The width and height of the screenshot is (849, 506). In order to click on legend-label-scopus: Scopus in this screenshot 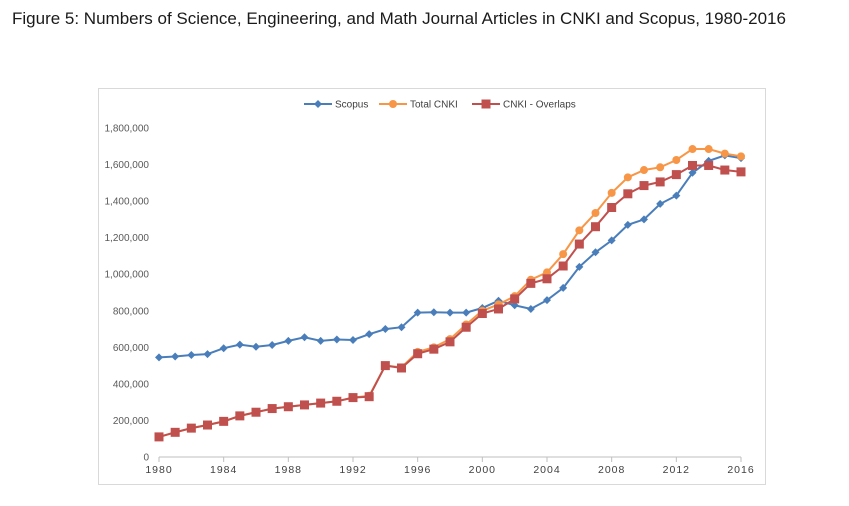, I will do `click(351, 105)`.